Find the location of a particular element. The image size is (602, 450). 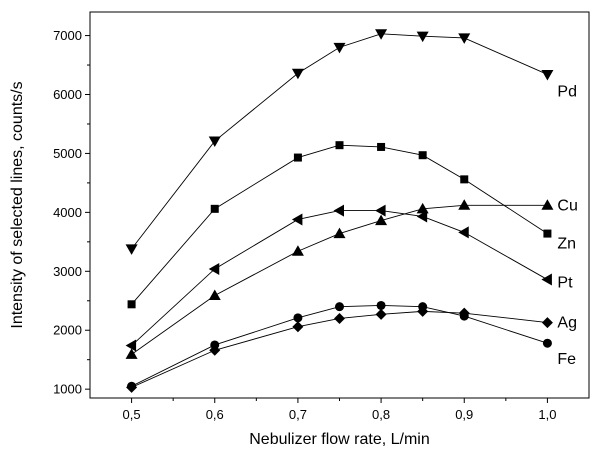

x-tick-label: 0,8 is located at coordinates (381, 414).